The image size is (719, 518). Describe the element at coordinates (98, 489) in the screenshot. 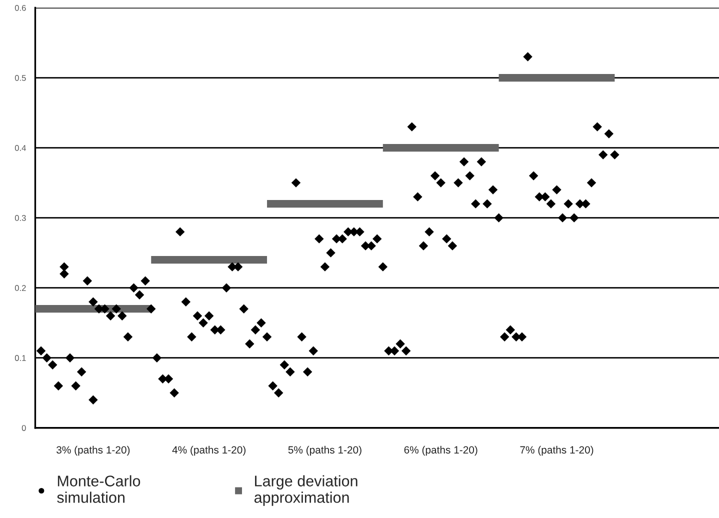

I see `legend-label: Monte-Carlo simulation` at that location.